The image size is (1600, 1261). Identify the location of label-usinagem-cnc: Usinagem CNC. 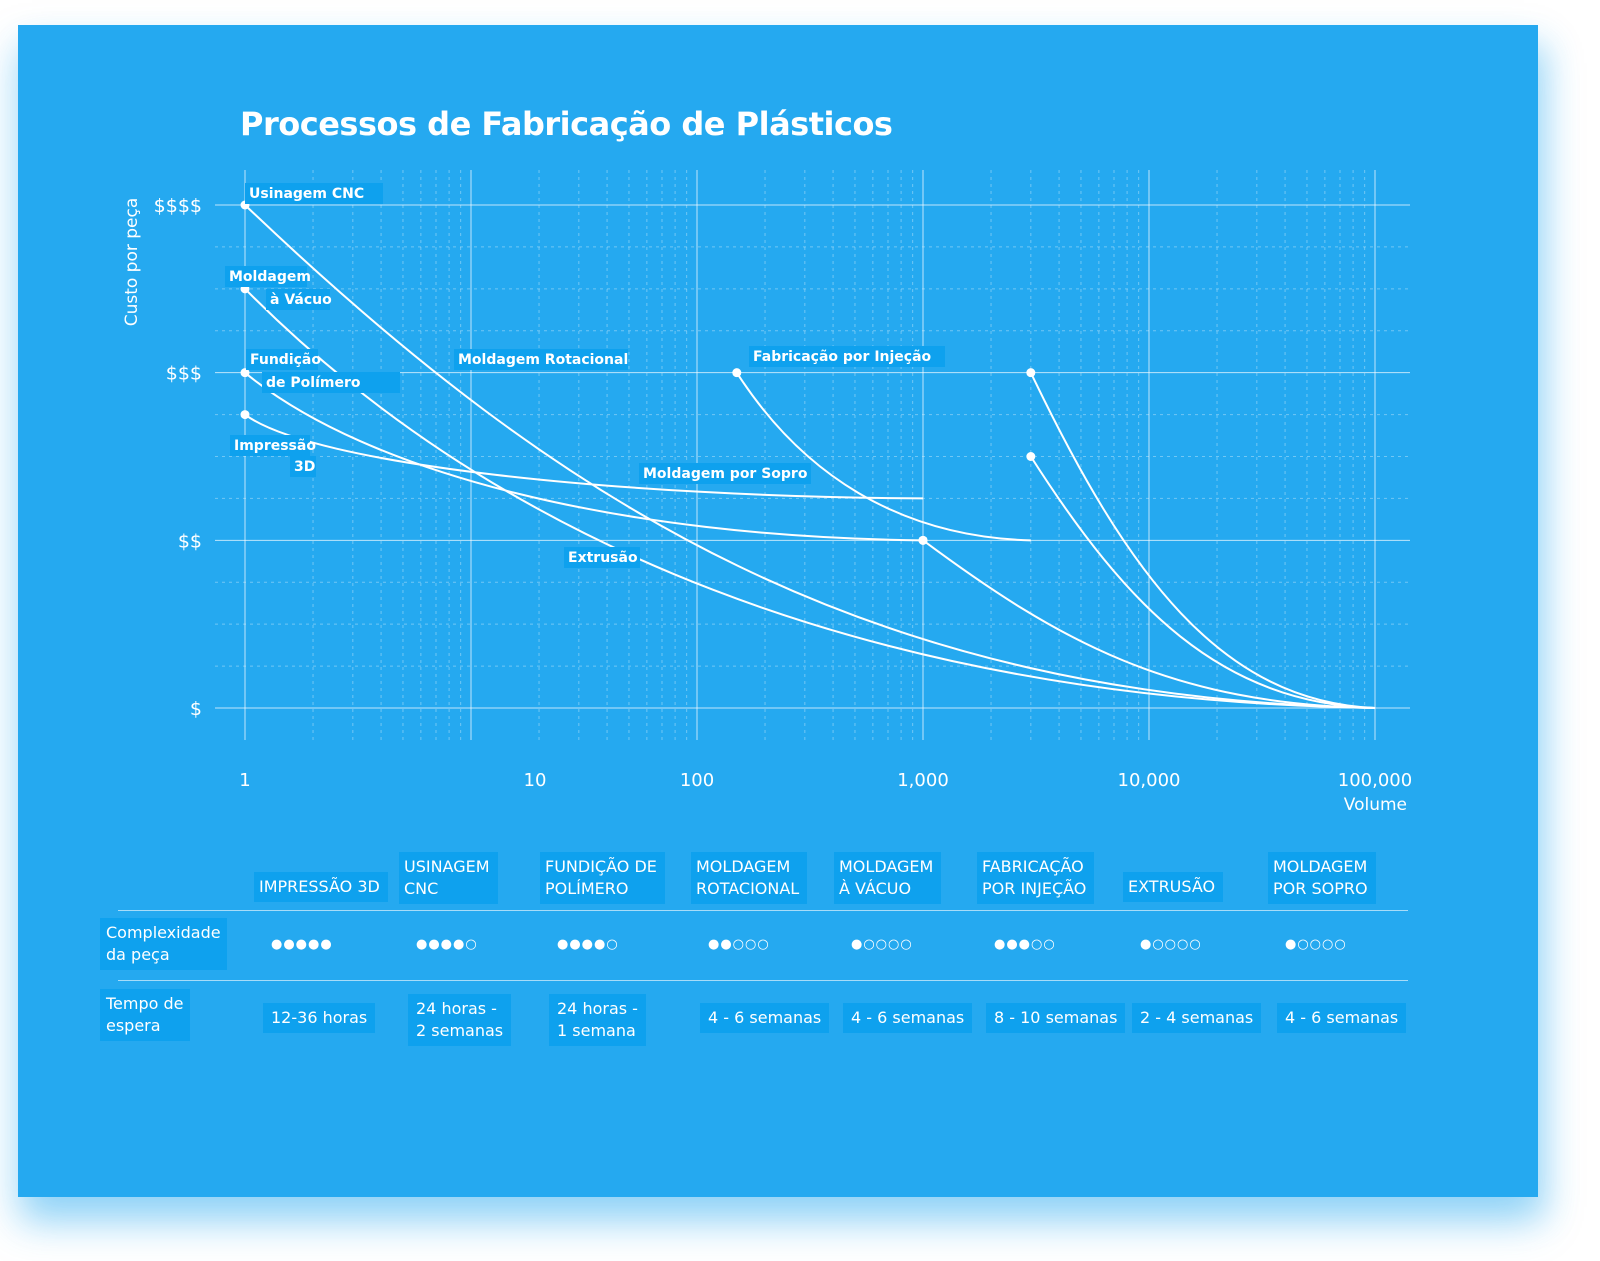
(306, 194).